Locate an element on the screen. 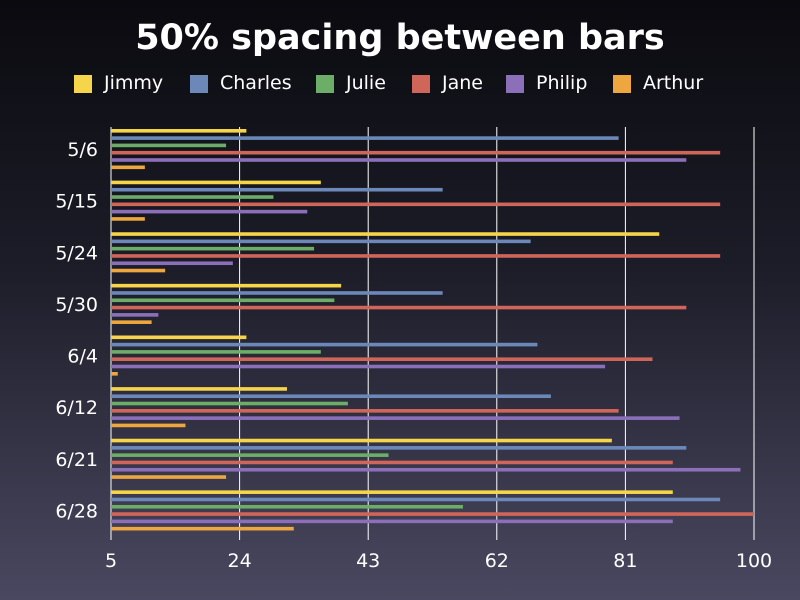 This screenshot has height=600, width=800. y-category-label-5-24: 5/24 is located at coordinates (76, 253).